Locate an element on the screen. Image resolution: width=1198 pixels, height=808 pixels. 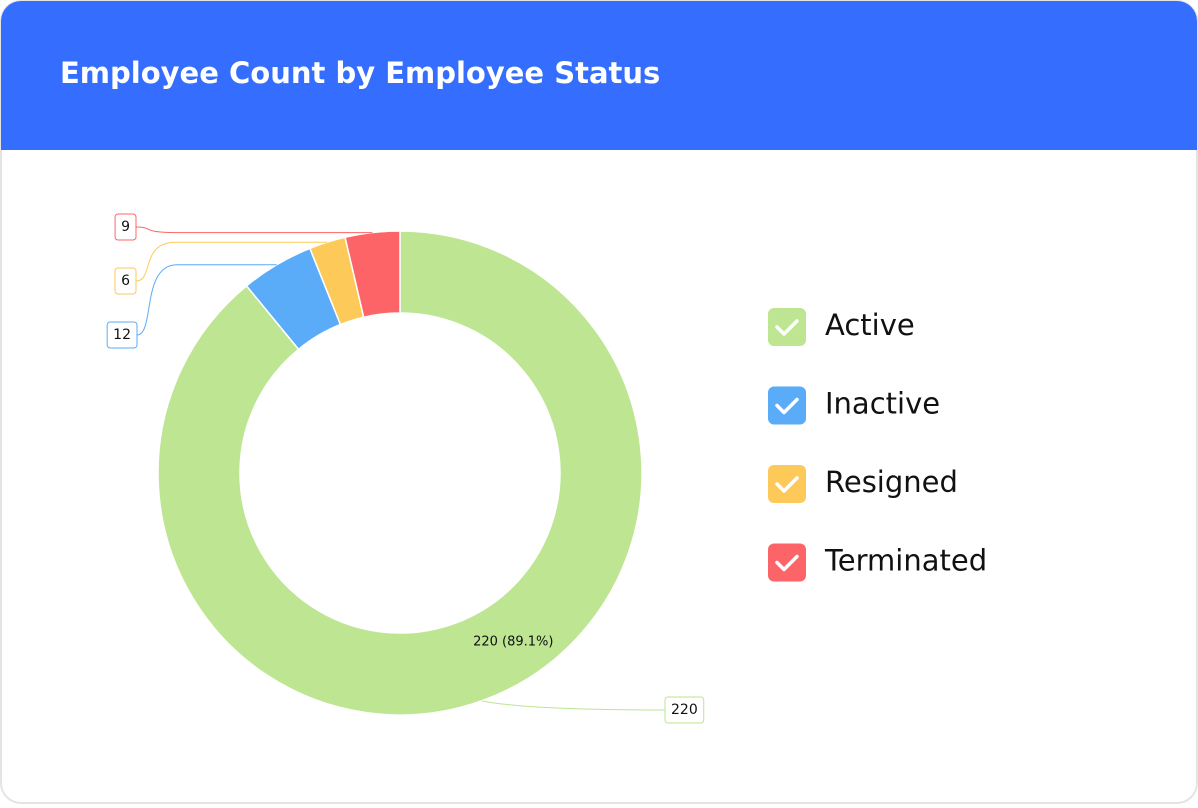
donut-slice is located at coordinates (372, 274).